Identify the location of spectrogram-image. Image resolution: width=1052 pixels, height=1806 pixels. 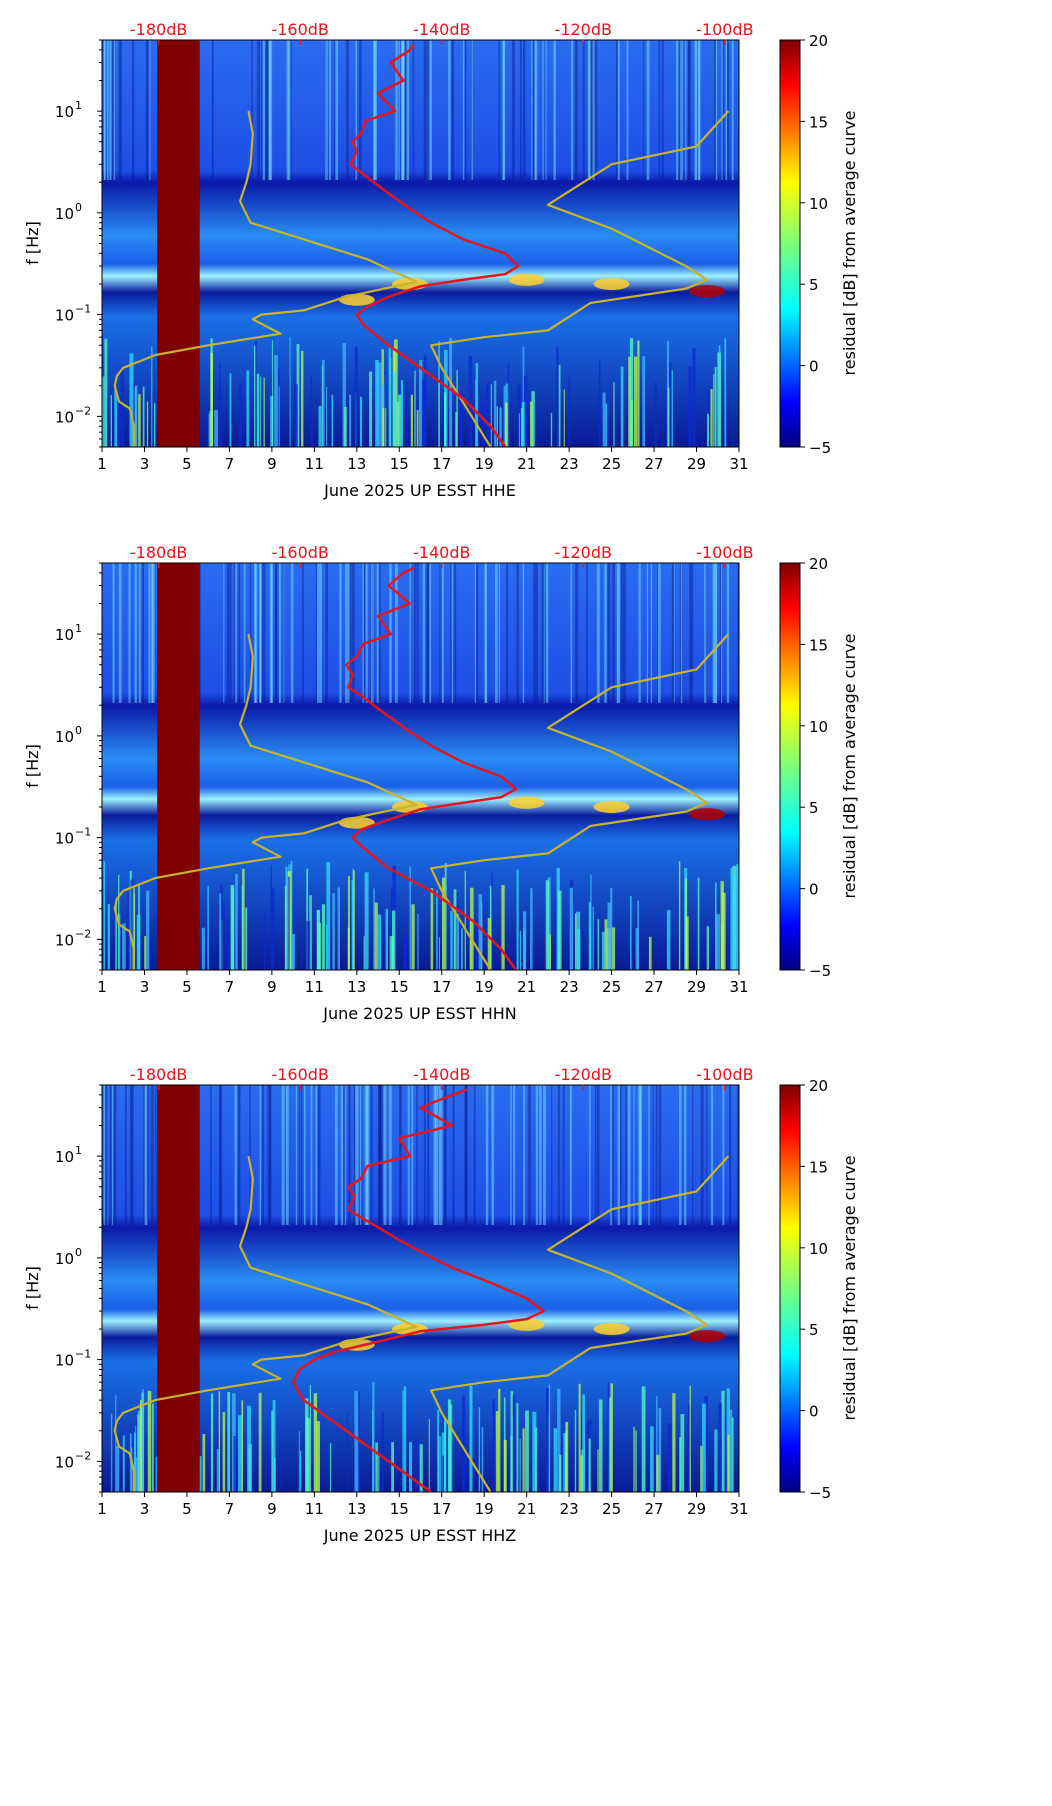
(420, 766).